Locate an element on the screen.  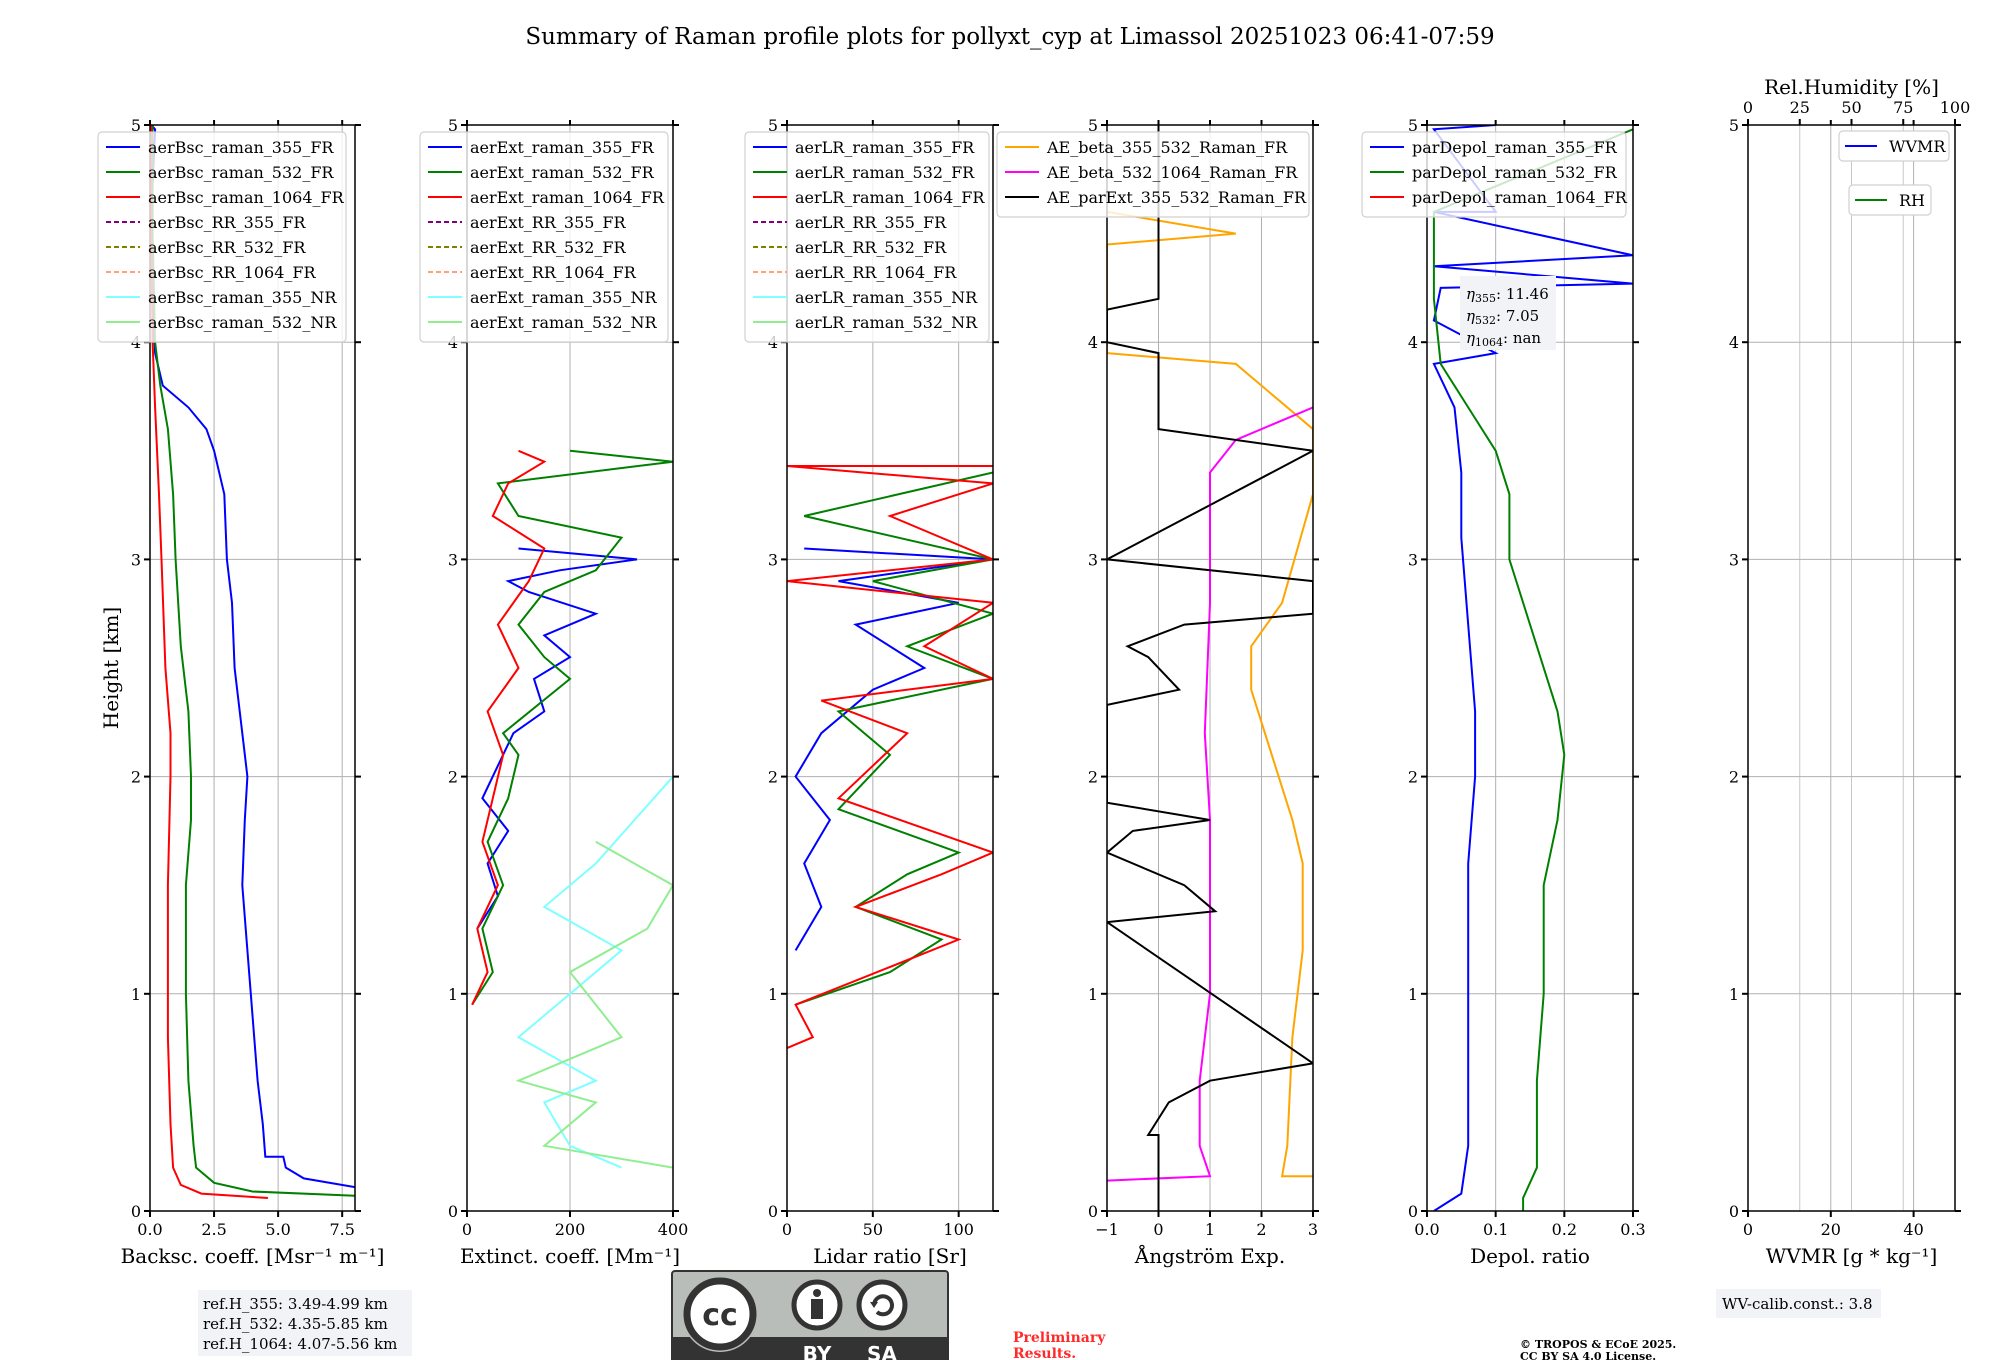
legend-label: AE_parExt_355_532_Raman_FR is located at coordinates (1176, 197).